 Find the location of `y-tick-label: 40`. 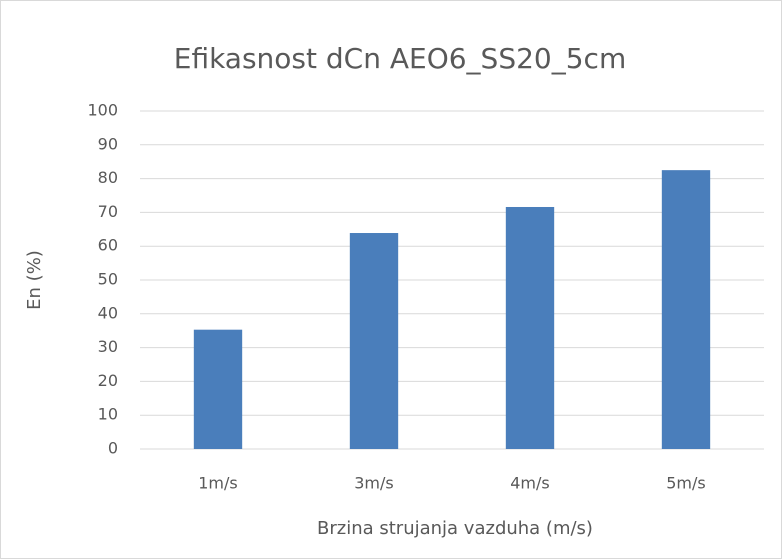

y-tick-label: 40 is located at coordinates (108, 312).